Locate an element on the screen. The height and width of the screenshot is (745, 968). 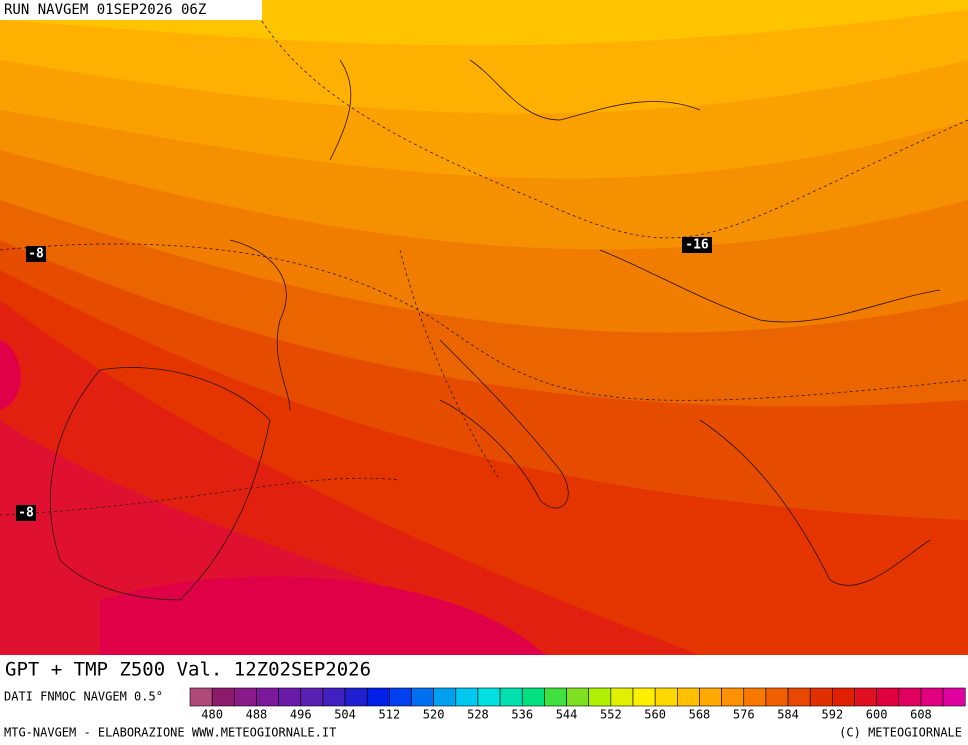
colorbar-tick-label: 552 is located at coordinates (611, 715).